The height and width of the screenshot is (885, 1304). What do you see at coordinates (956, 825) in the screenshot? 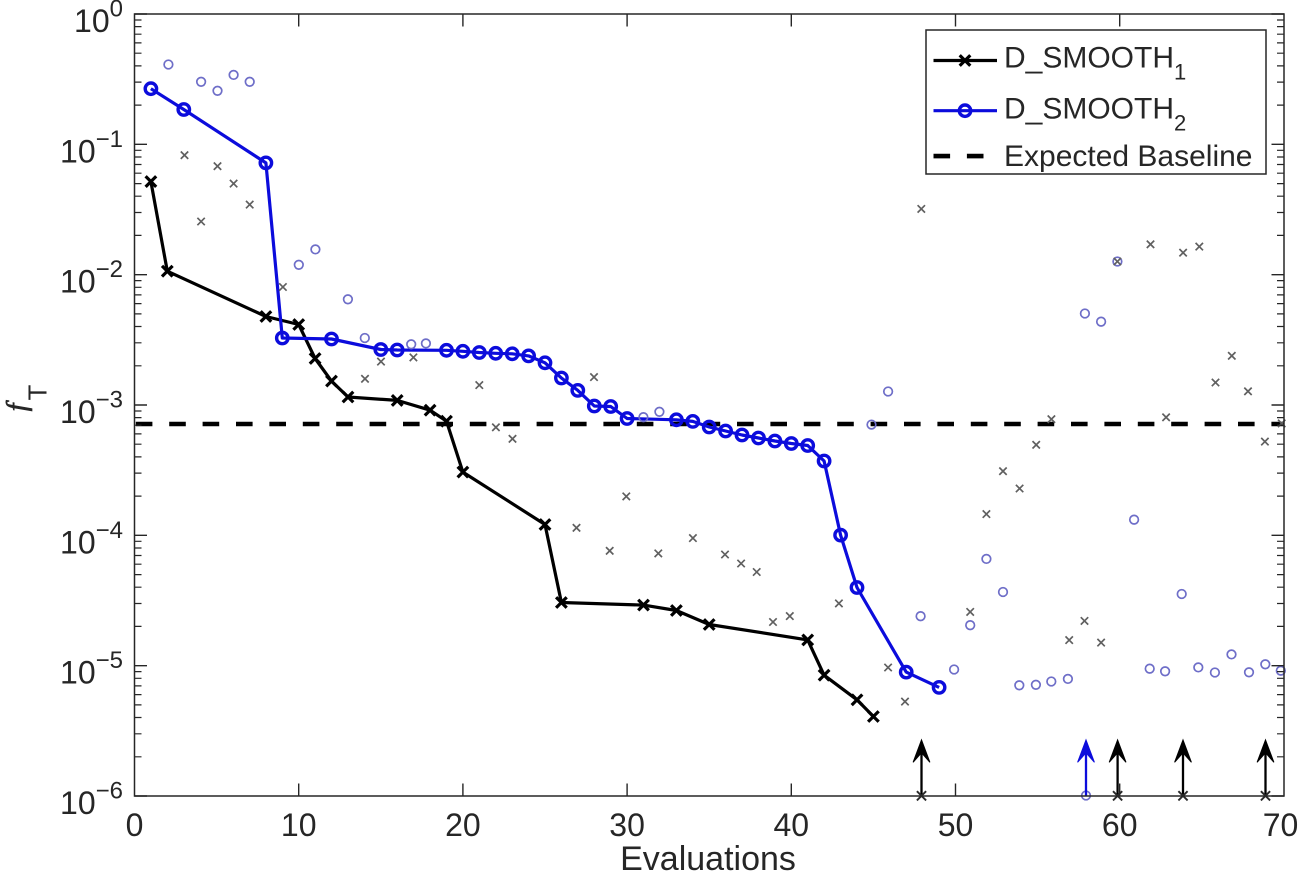
I see `svg-text: 50` at bounding box center [956, 825].